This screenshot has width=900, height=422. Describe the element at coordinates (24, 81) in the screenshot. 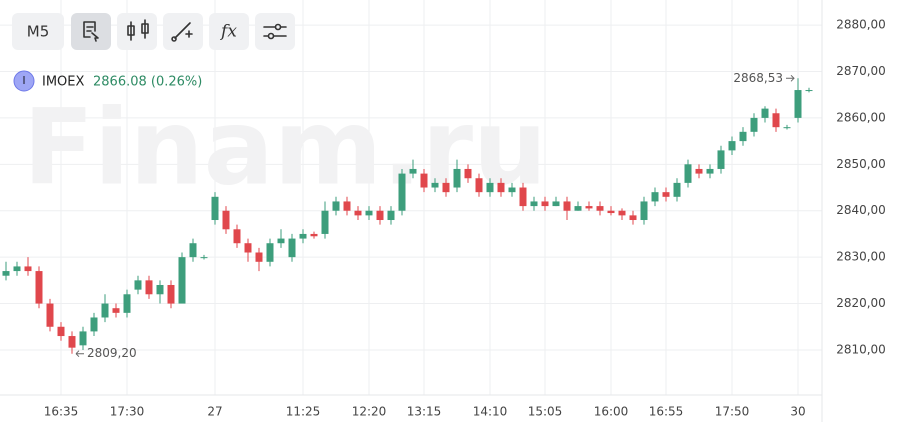

I see `badge` at that location.